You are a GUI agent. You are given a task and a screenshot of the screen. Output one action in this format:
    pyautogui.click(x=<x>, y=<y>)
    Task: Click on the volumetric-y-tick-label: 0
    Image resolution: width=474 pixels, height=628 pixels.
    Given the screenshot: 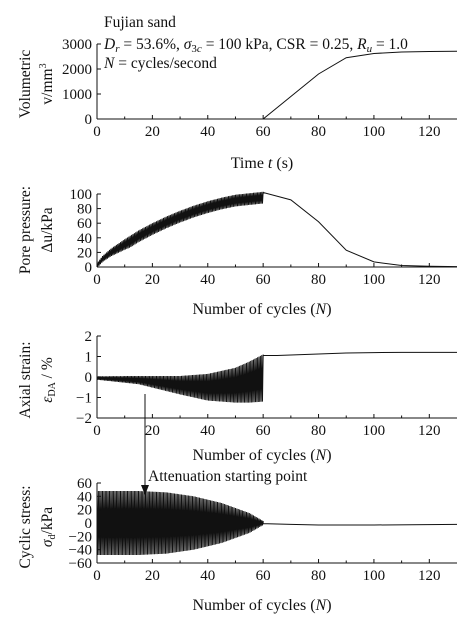 What is the action you would take?
    pyautogui.click(x=89, y=120)
    